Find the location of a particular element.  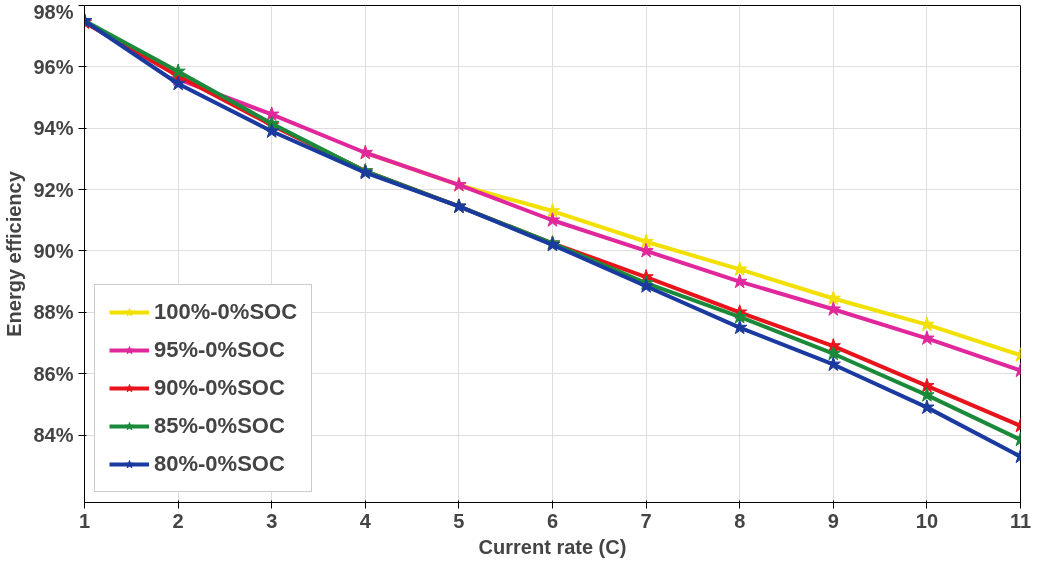

x-tick-label: 8 is located at coordinates (740, 520).